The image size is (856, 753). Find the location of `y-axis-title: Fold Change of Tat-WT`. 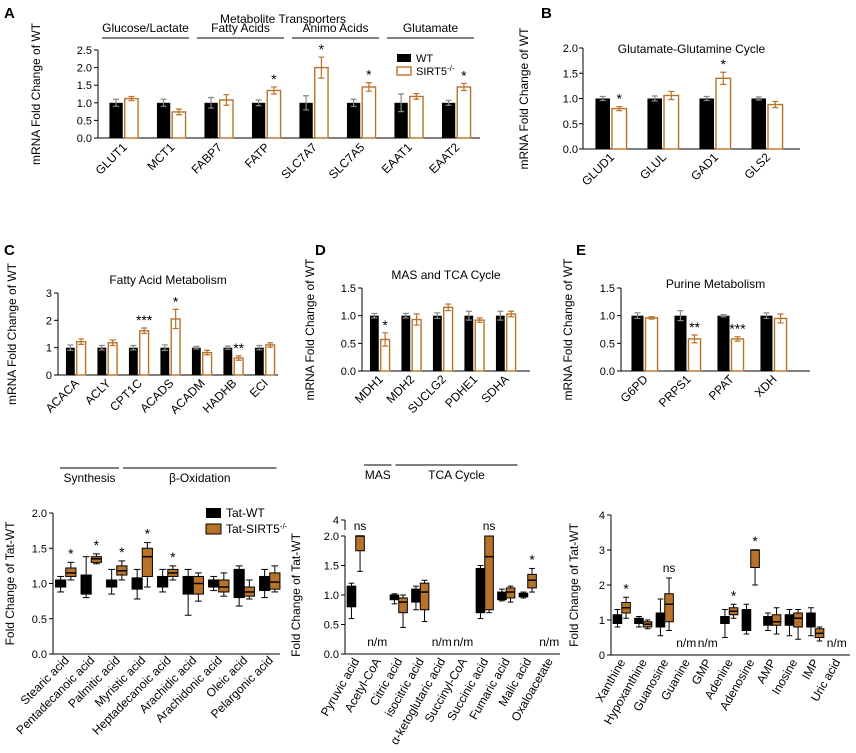

y-axis-title: Fold Change of Tat-WT is located at coordinates (574, 584).